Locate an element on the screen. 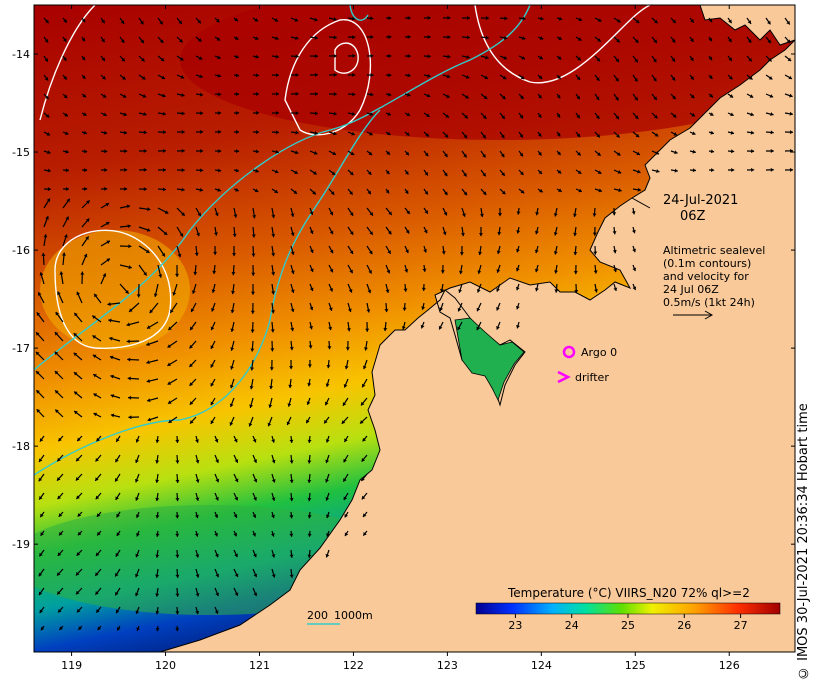 This screenshot has height=680, width=820. legend-line-4: 24 Jul 06Z is located at coordinates (691, 289).